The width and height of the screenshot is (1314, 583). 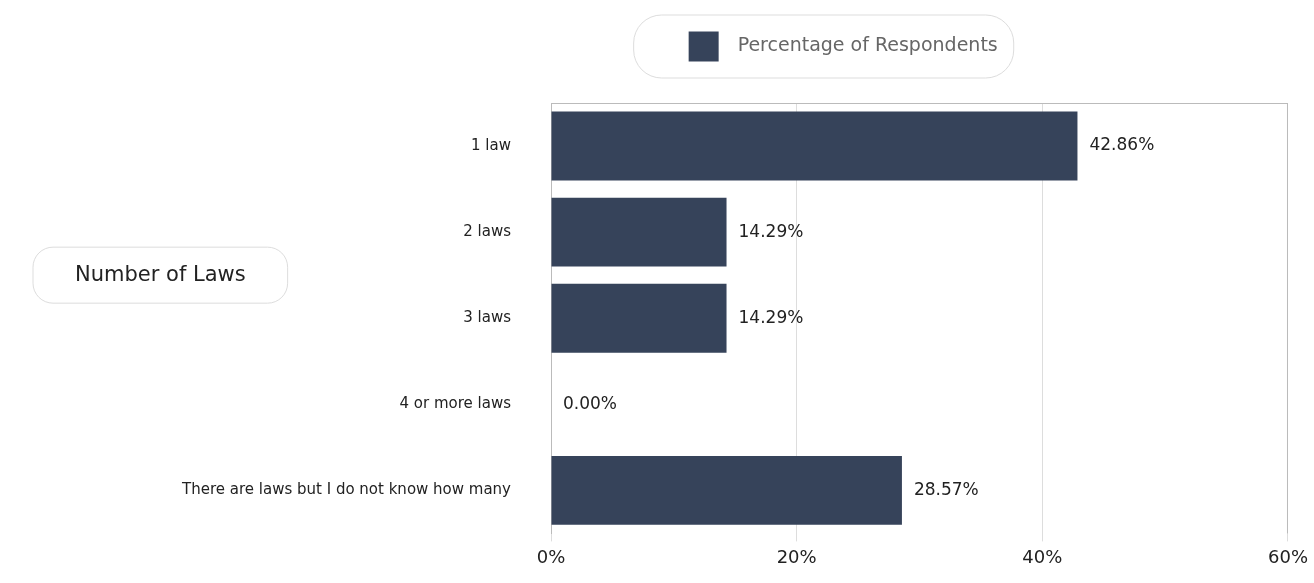 What do you see at coordinates (796, 556) in the screenshot?
I see `x-tick-label: 20%` at bounding box center [796, 556].